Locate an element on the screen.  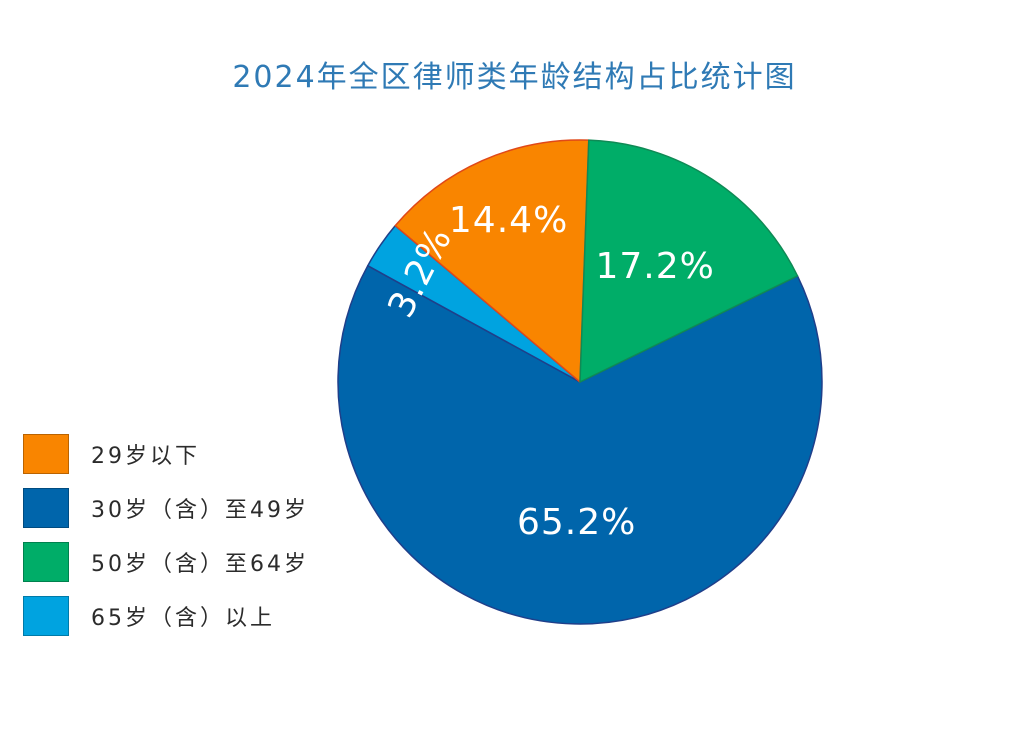
pie-slice-label: 65.2% is located at coordinates (576, 522).